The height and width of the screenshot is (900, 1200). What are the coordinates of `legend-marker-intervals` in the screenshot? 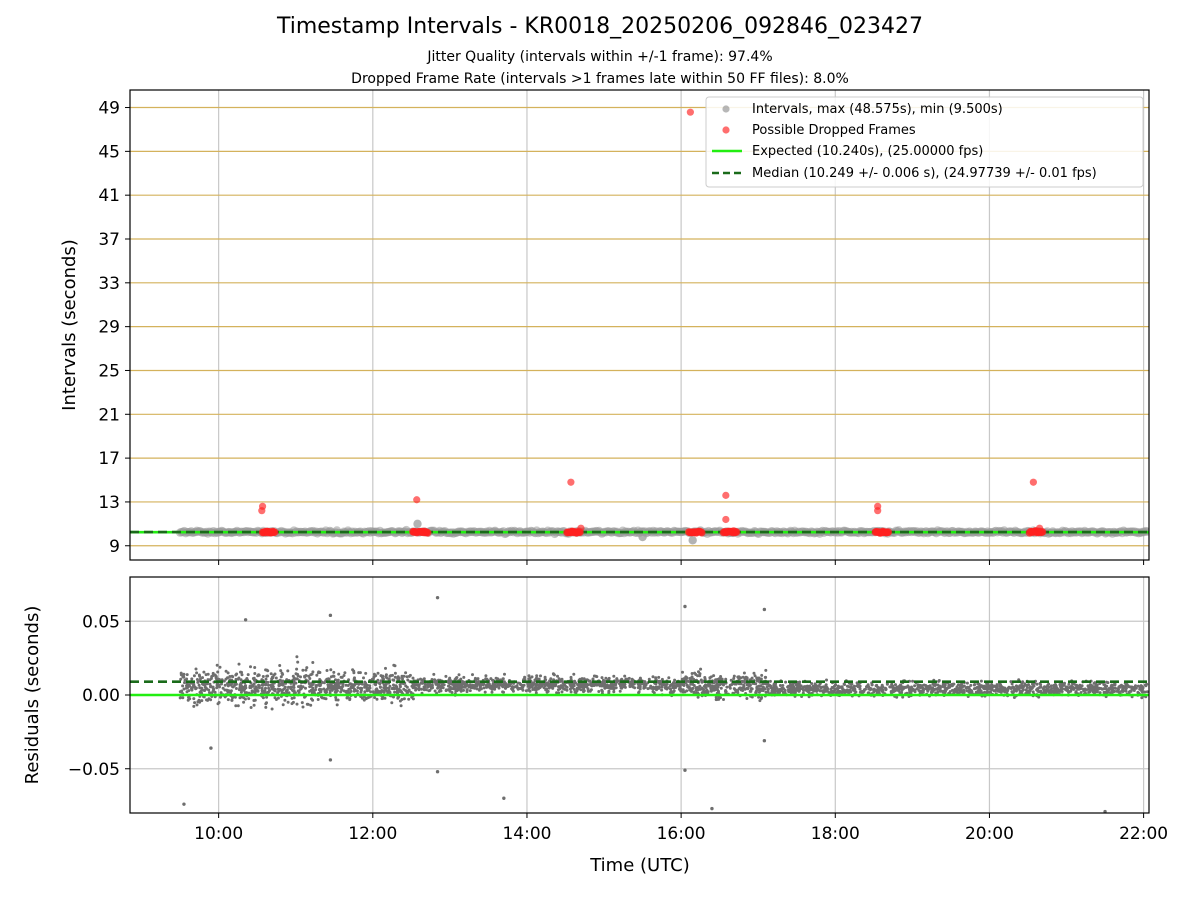 It's located at (726, 109).